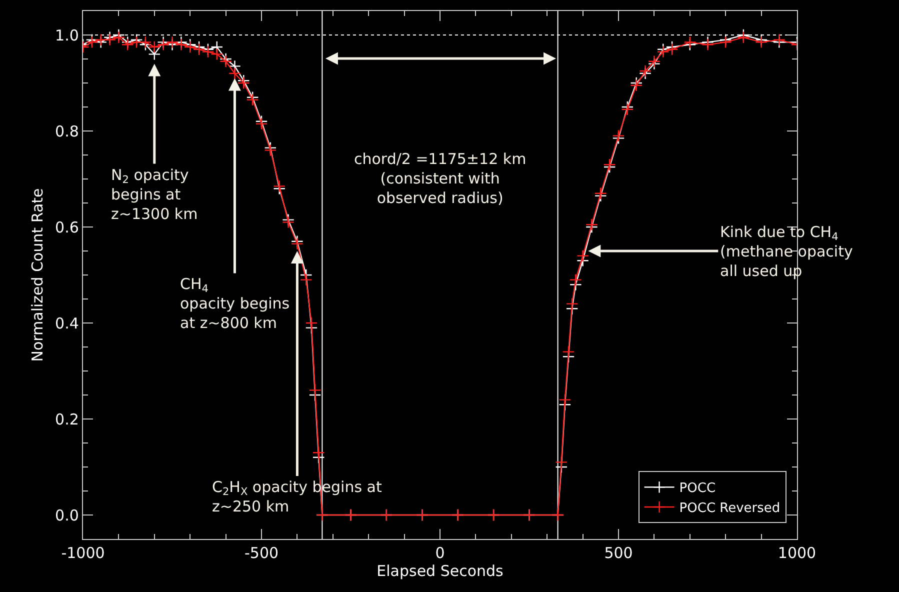 Image resolution: width=899 pixels, height=592 pixels. What do you see at coordinates (67, 35) in the screenshot?
I see `y-tick-label: 1.0` at bounding box center [67, 35].